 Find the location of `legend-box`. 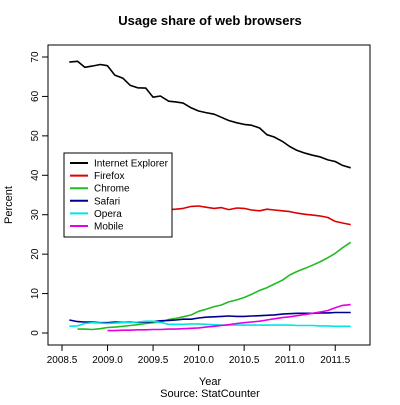

legend-box is located at coordinates (118, 195).